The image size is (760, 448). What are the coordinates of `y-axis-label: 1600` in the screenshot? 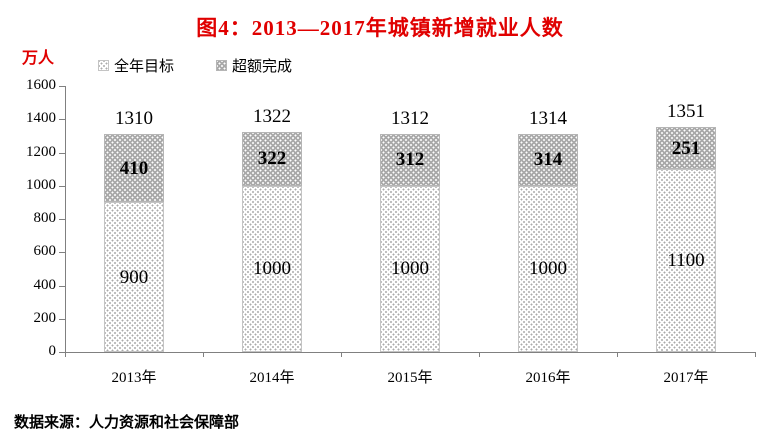 It's located at (41, 85).